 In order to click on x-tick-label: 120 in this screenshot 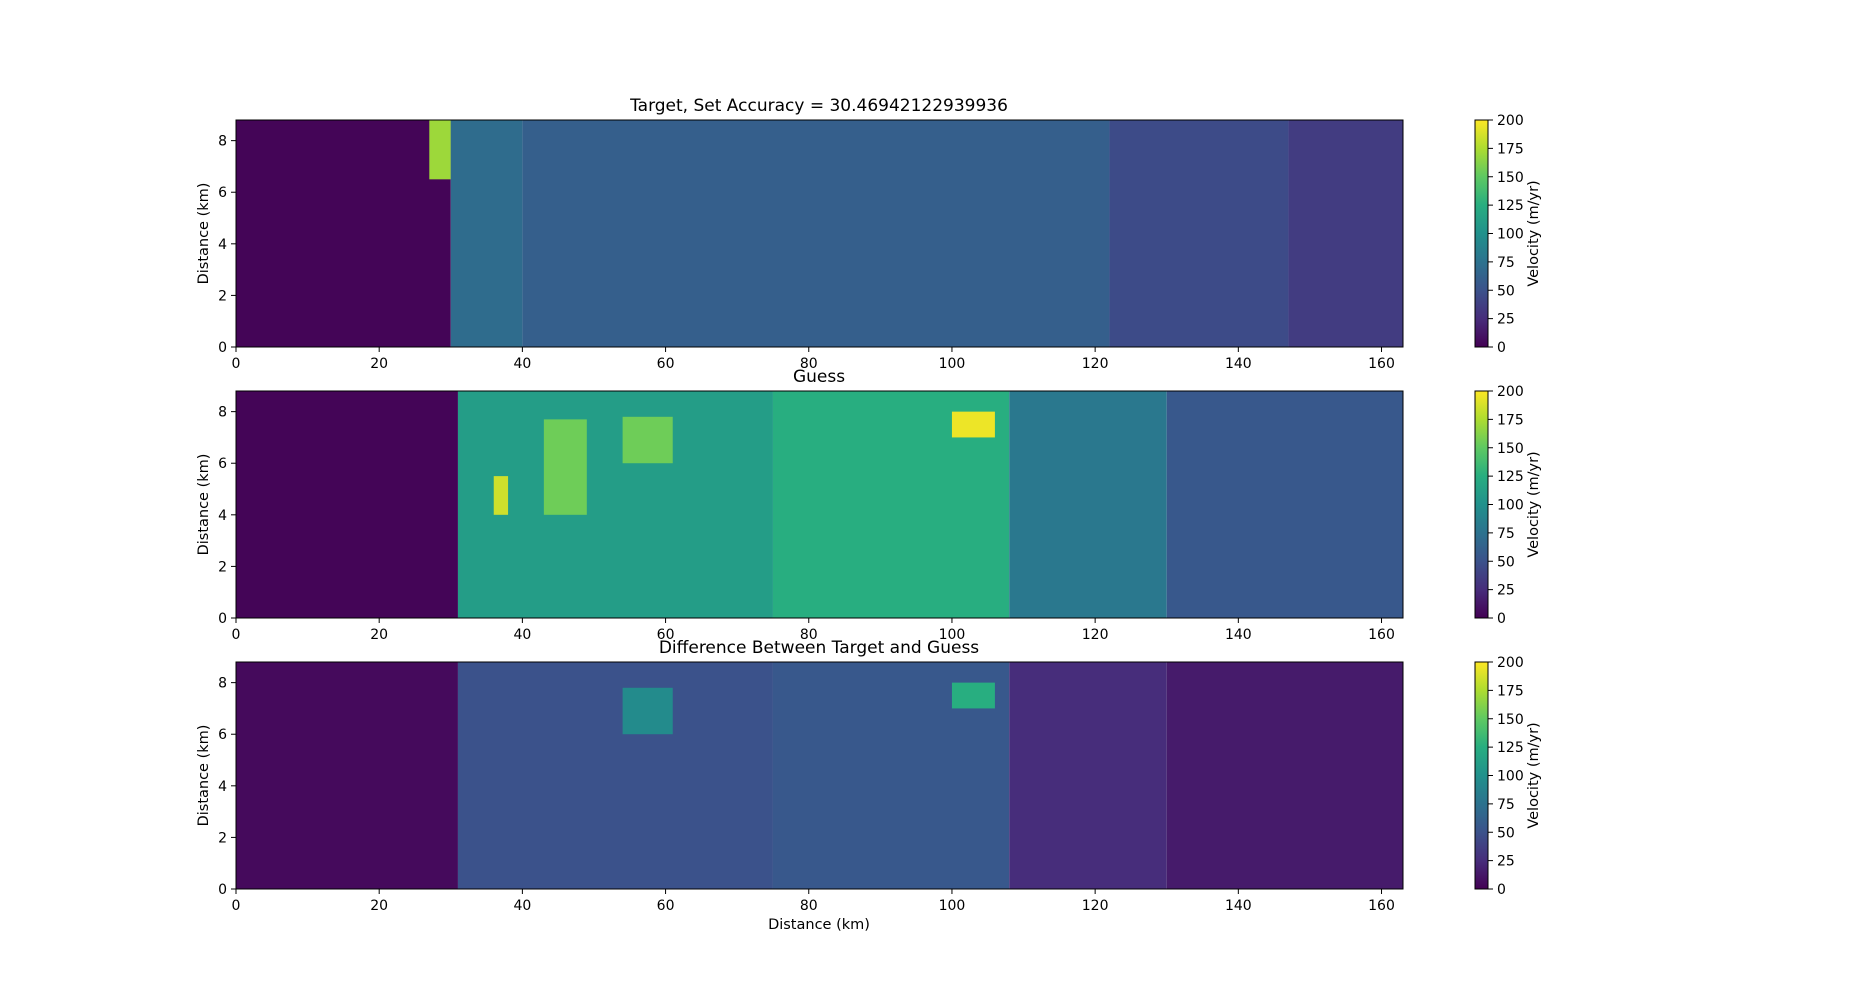, I will do `click(1095, 635)`.